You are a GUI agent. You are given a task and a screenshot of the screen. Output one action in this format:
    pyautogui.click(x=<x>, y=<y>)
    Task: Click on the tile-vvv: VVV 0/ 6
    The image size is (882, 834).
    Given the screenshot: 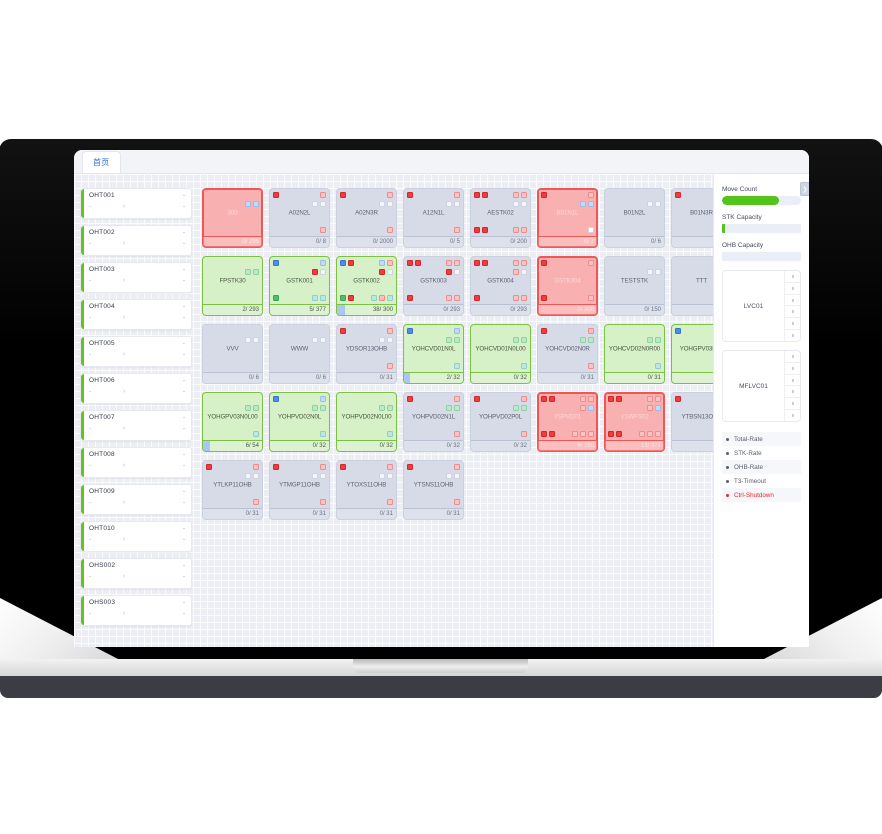 What is the action you would take?
    pyautogui.click(x=232, y=354)
    